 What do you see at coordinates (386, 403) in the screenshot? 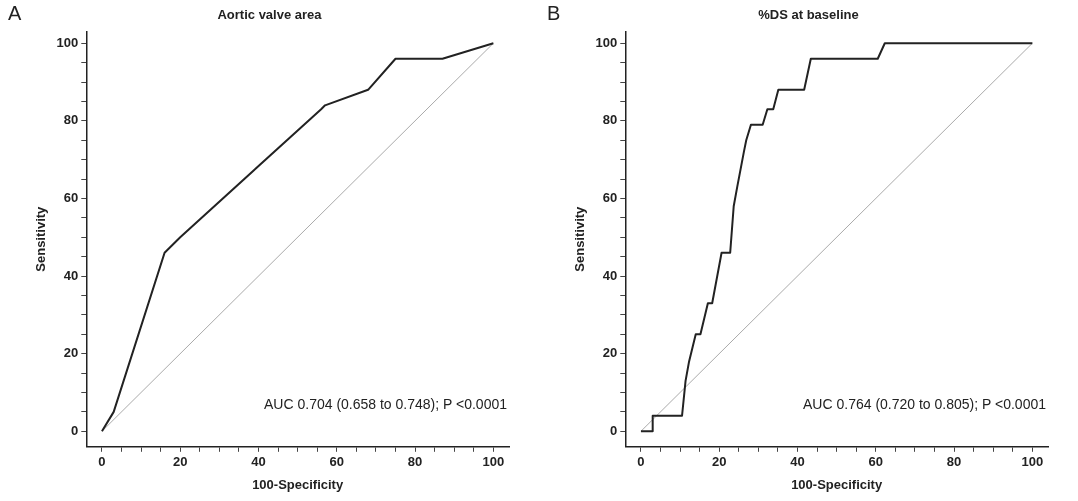
I see `annotation: AUC 0.704 (0.658 to 0.748); P <0.0001` at bounding box center [386, 403].